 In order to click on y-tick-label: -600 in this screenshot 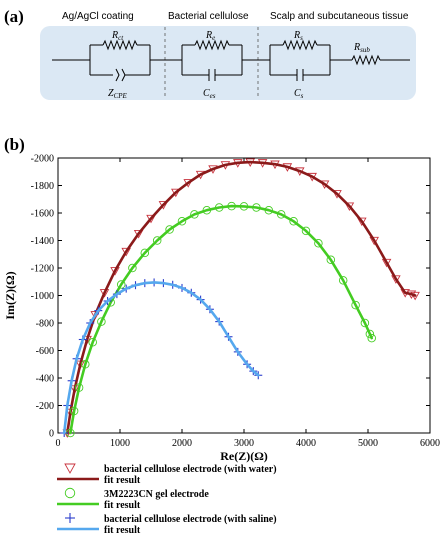, I will do `click(45, 351)`.